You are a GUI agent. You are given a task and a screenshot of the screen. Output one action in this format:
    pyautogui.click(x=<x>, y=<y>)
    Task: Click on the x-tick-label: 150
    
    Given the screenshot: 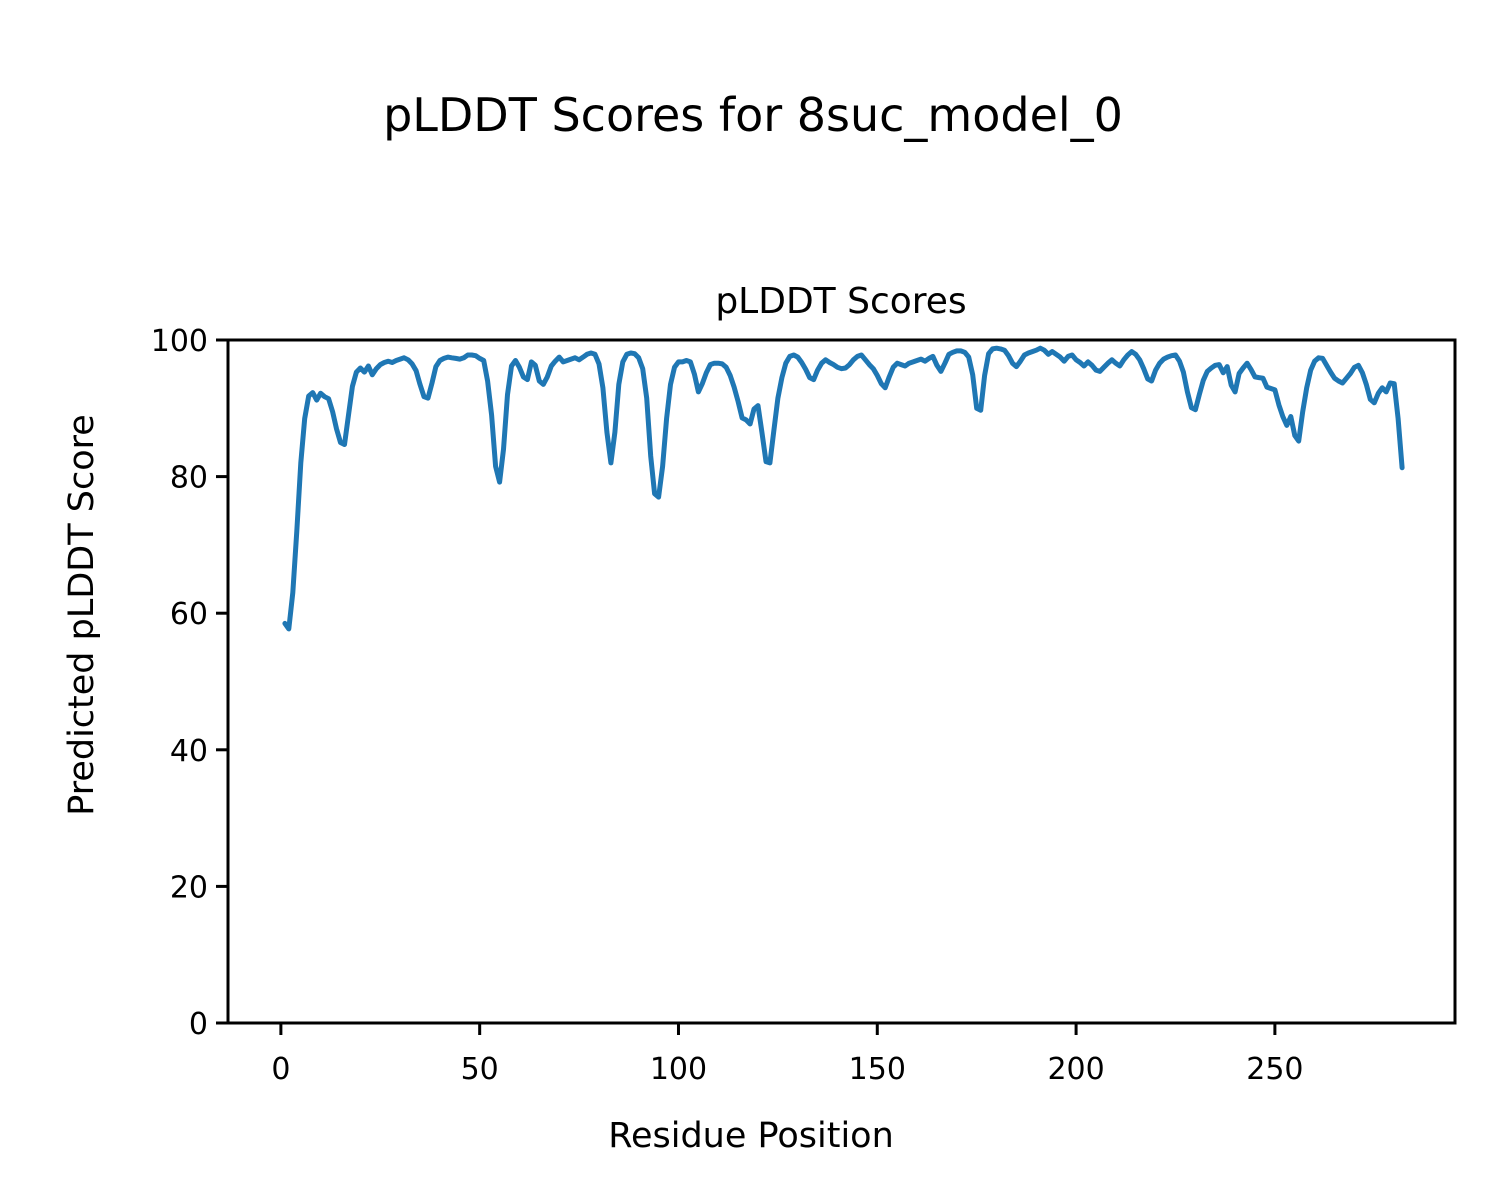 What is the action you would take?
    pyautogui.click(x=877, y=1069)
    